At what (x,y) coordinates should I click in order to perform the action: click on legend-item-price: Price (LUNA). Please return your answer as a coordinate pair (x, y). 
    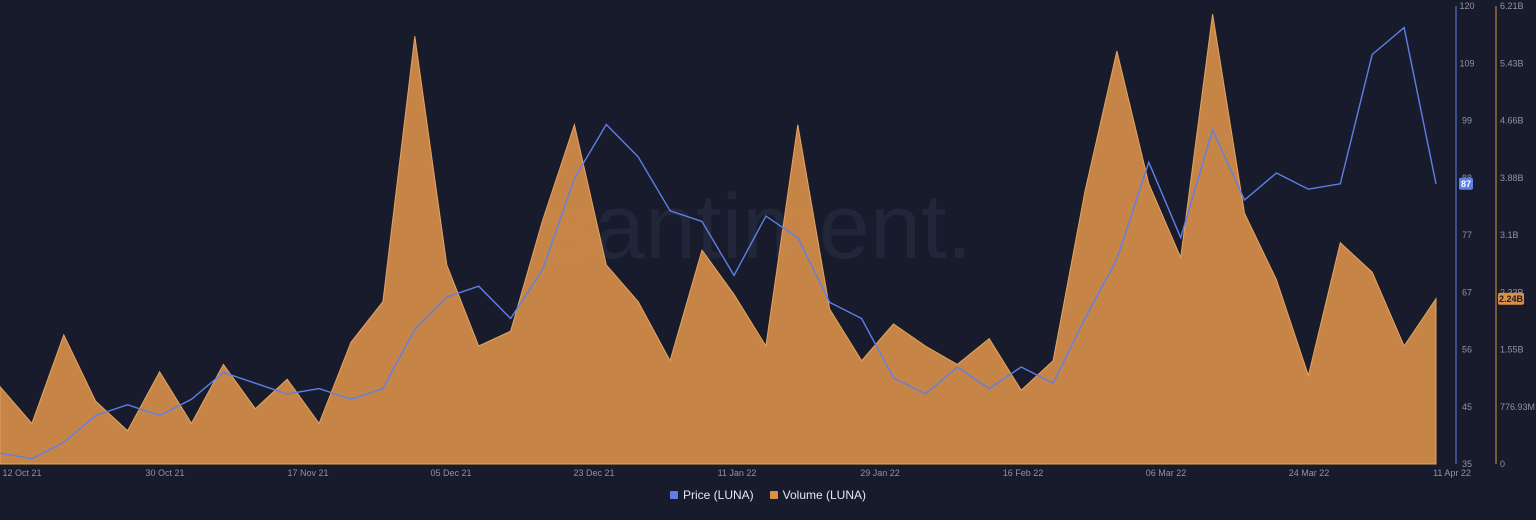
    Looking at the image, I should click on (711, 495).